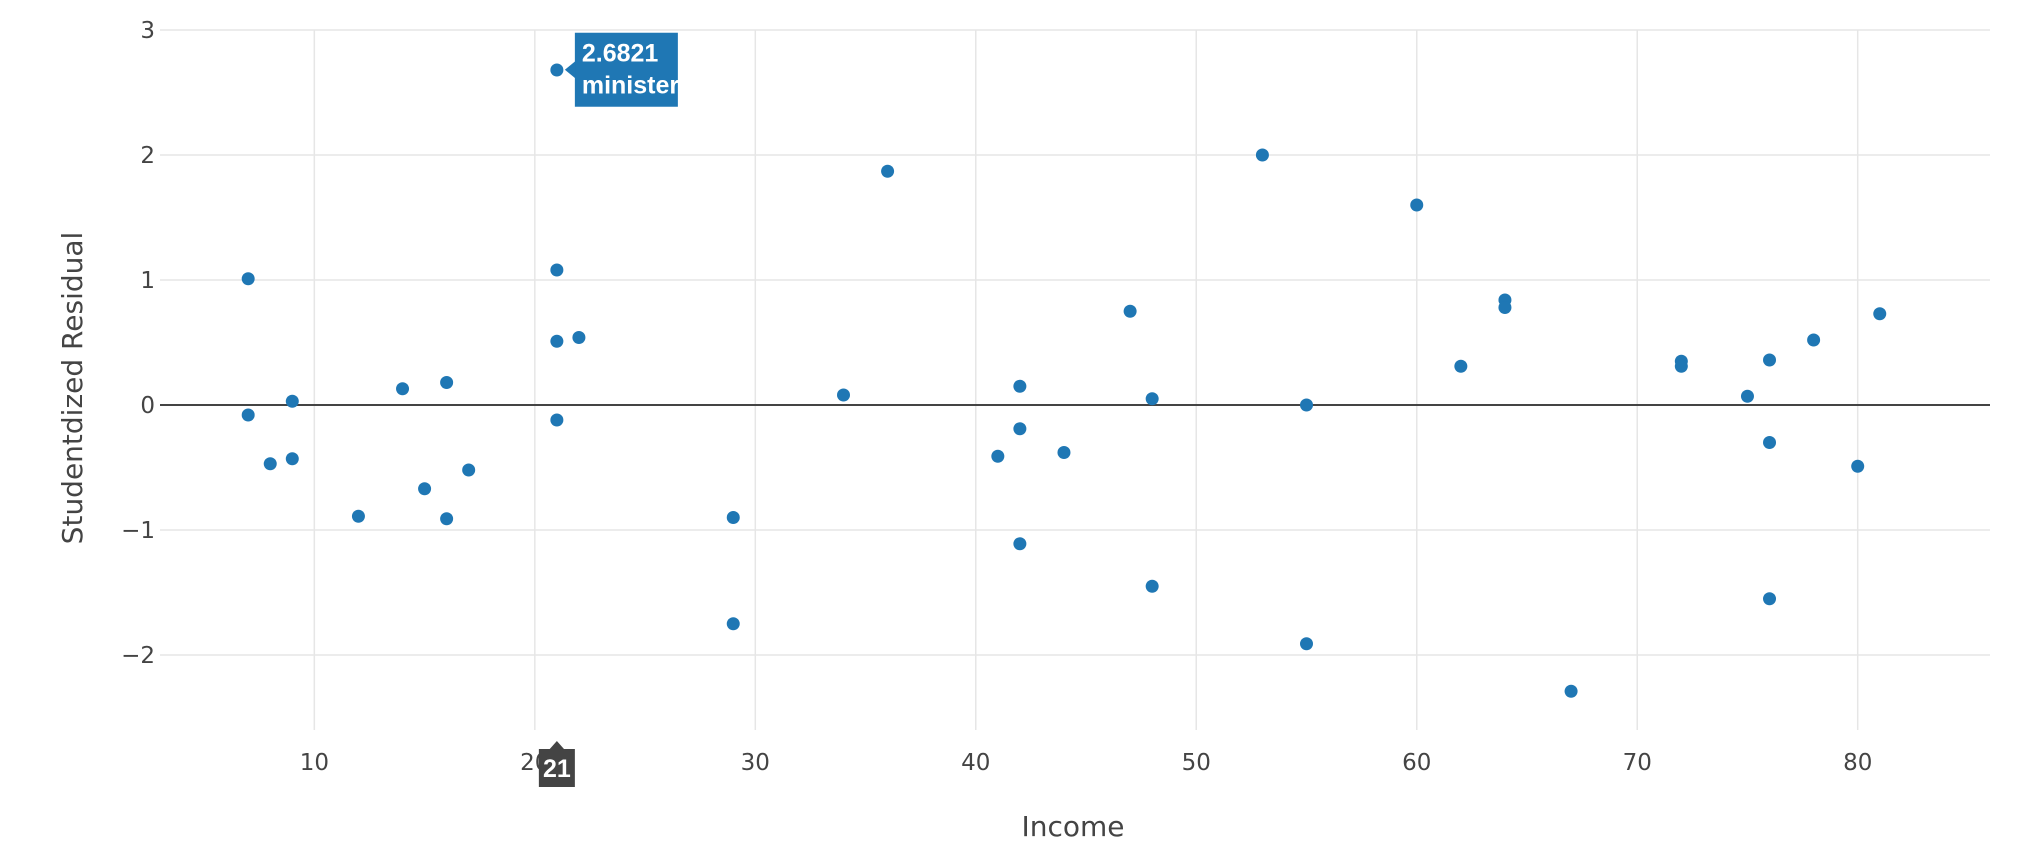 Image resolution: width=2032 pixels, height=848 pixels. Describe the element at coordinates (1857, 763) in the screenshot. I see `x-tick-label: 80` at that location.